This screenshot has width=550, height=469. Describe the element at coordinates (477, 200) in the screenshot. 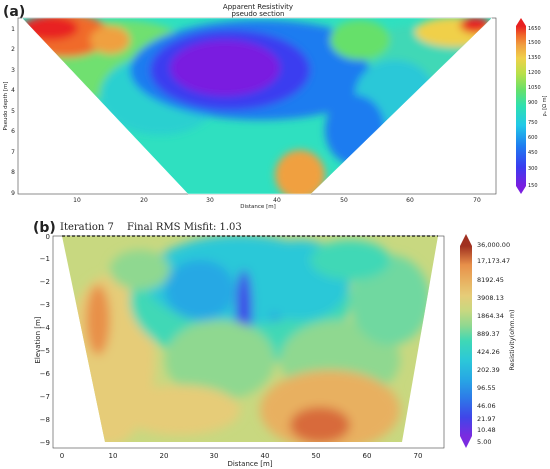

I see `panel-a-xtick-70: 70` at that location.